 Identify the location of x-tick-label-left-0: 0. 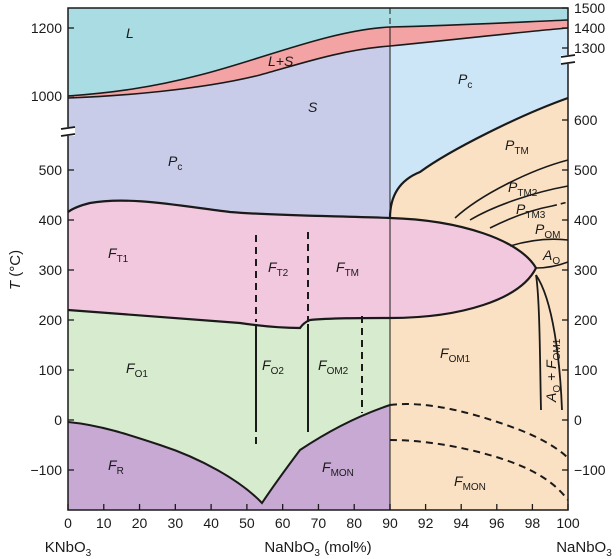
(68, 523).